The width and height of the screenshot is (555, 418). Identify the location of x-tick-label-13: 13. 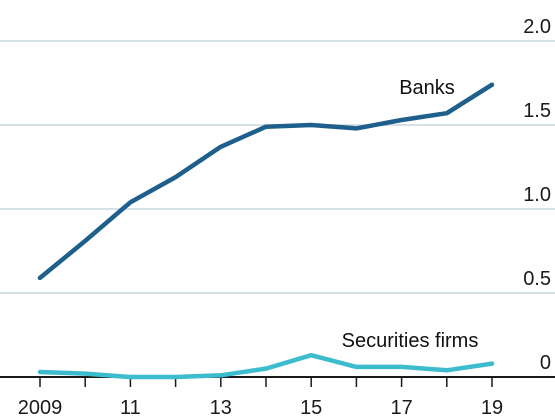
(221, 407).